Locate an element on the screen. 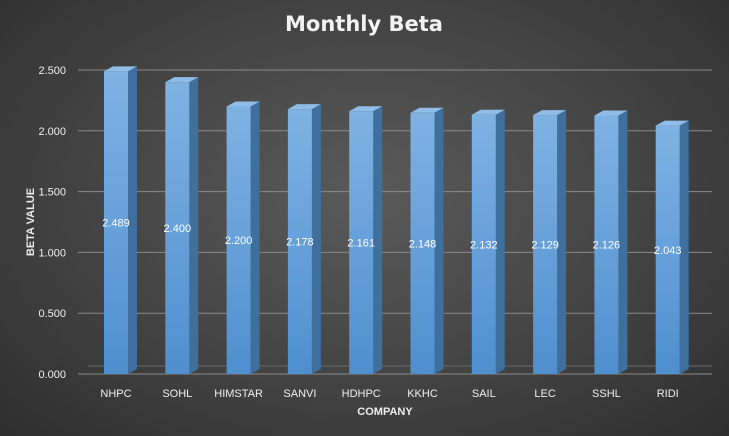  data-label: 2.161 is located at coordinates (361, 244).